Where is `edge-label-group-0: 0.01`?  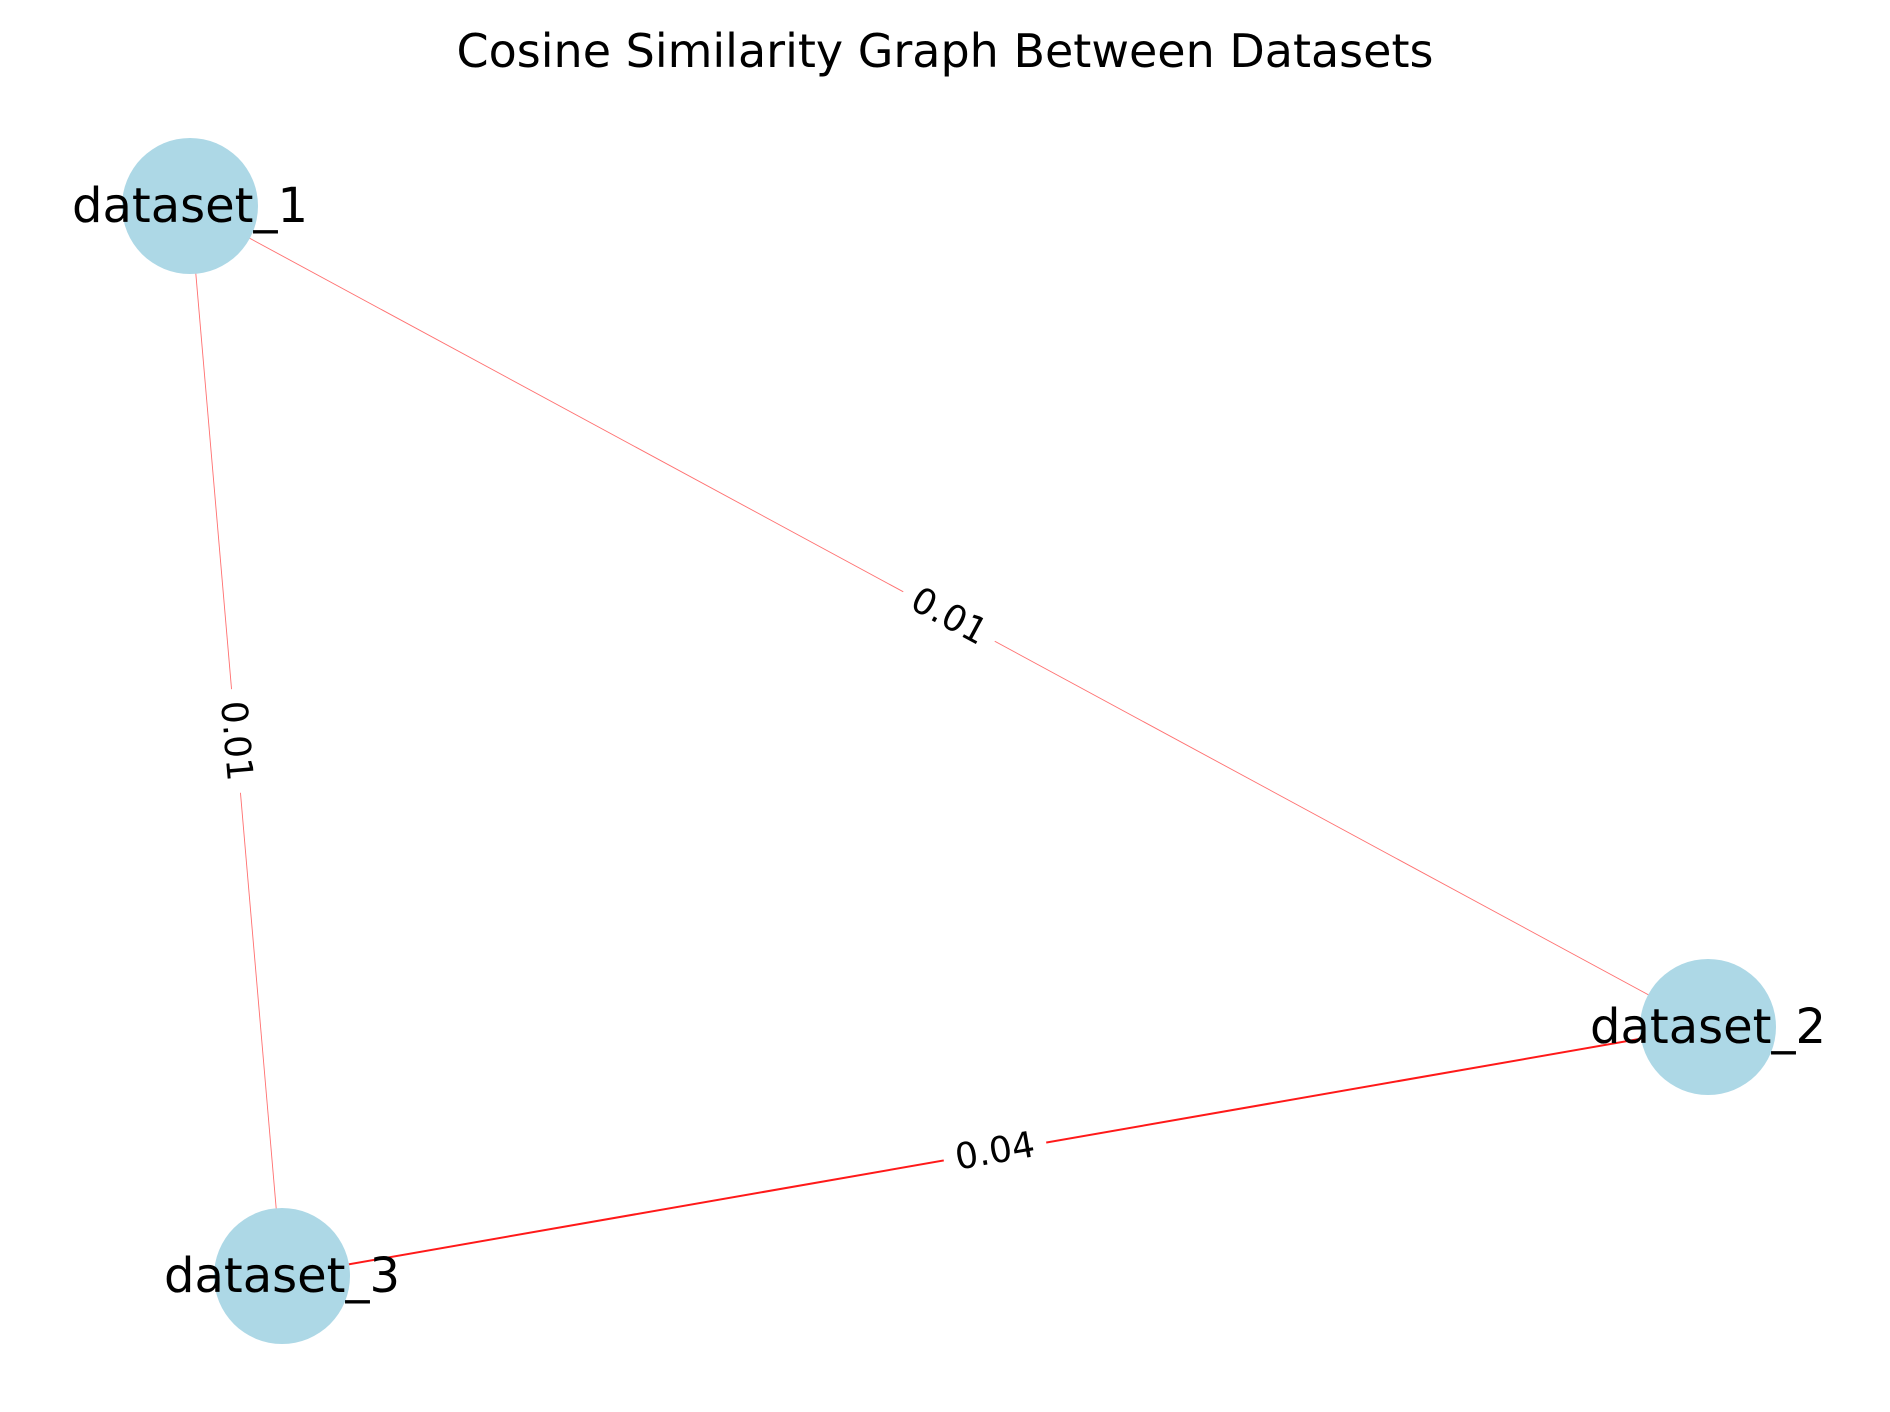
edge-label-group-0: 0.01 is located at coordinates (949, 616).